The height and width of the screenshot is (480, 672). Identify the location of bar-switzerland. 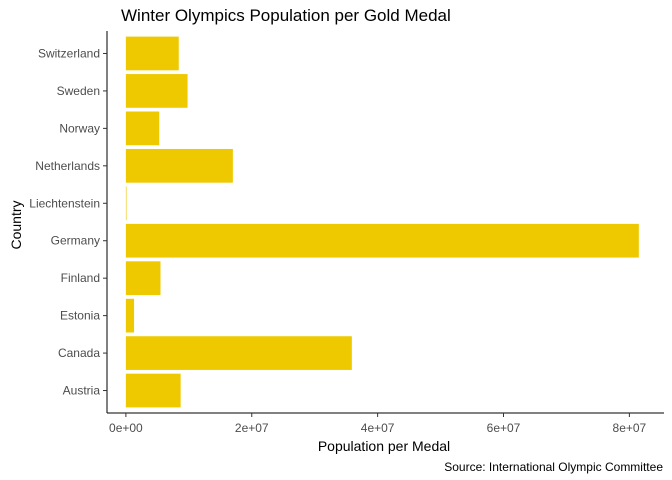
(152, 53).